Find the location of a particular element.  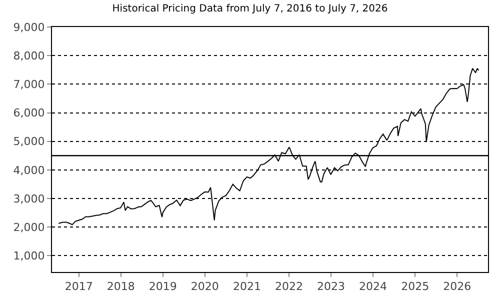

x-tick-label: 2018 is located at coordinates (120, 287).